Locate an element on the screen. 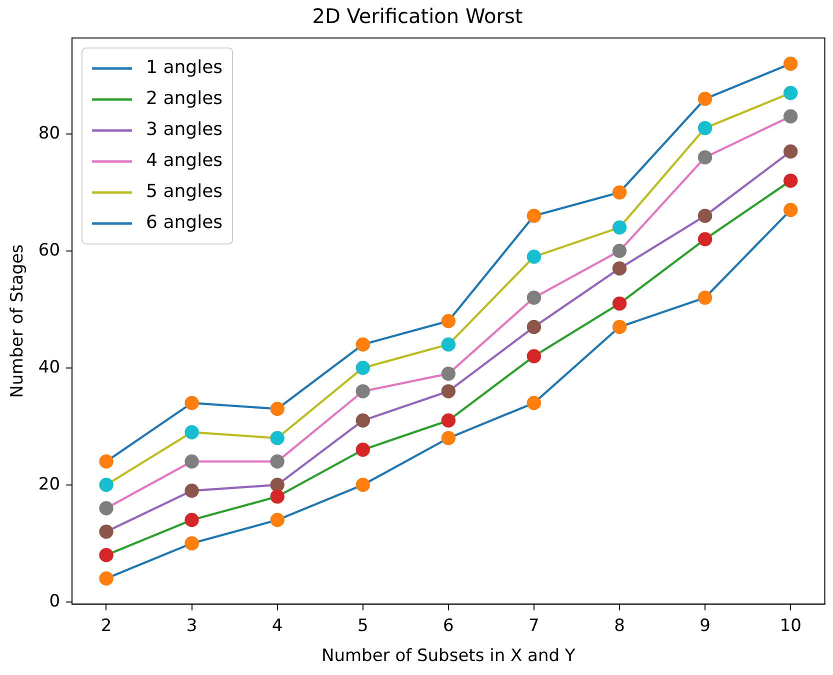 Image resolution: width=833 pixels, height=675 pixels. y-tick-label: 80 is located at coordinates (49, 133).